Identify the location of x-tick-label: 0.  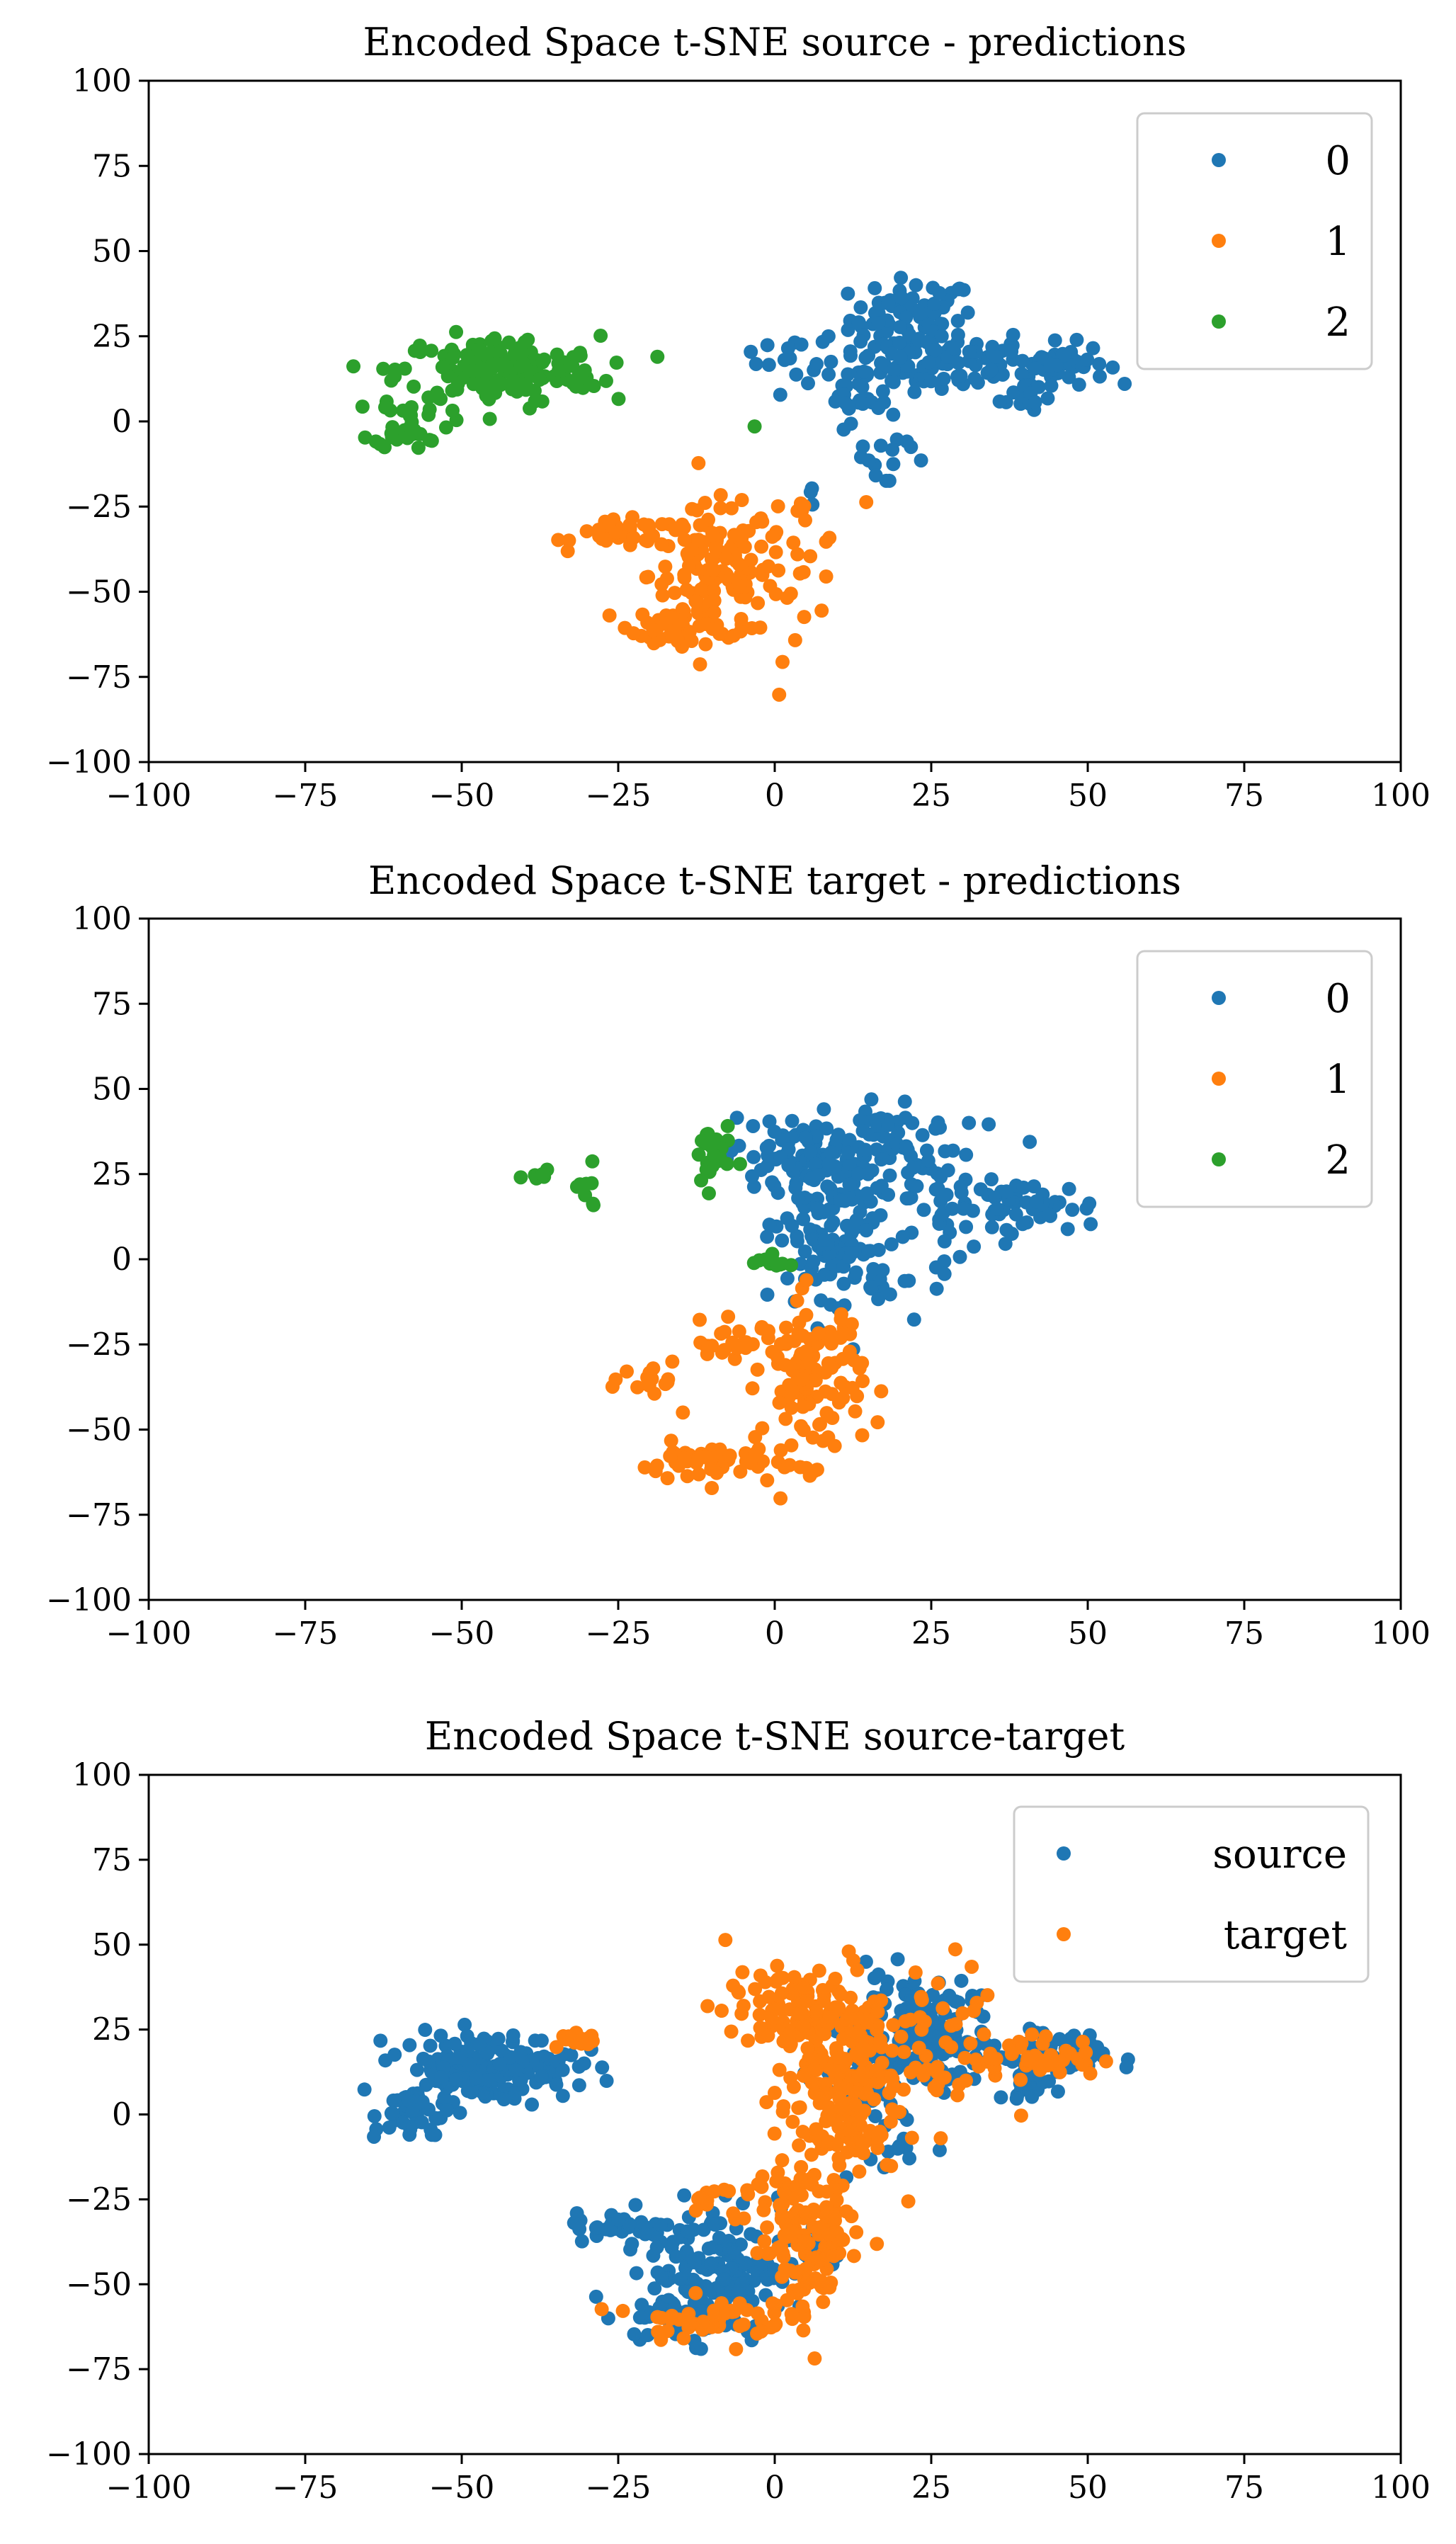
(775, 2488).